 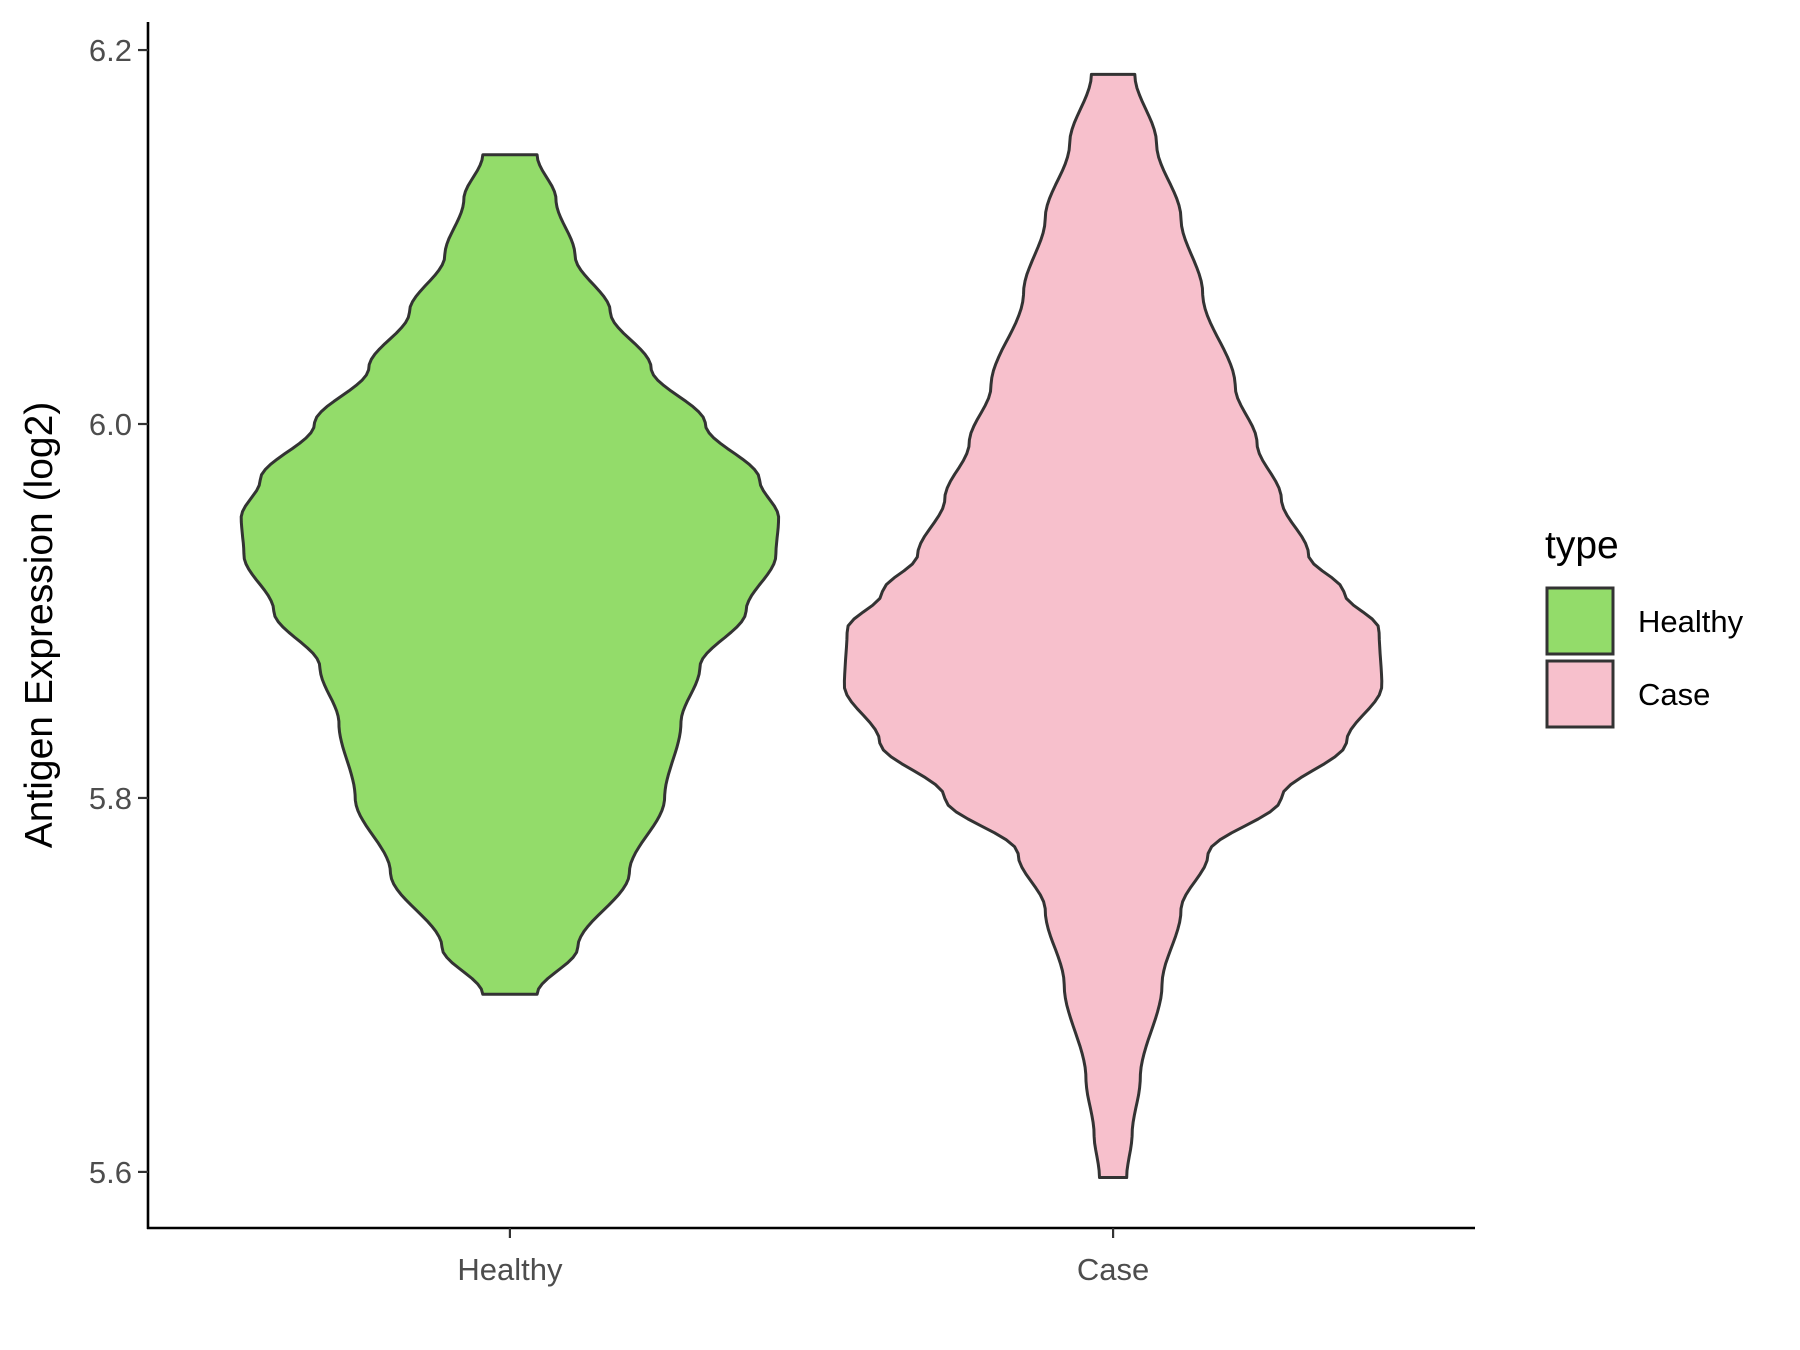 I want to click on legend: type Healthy Case, so click(x=1644, y=626).